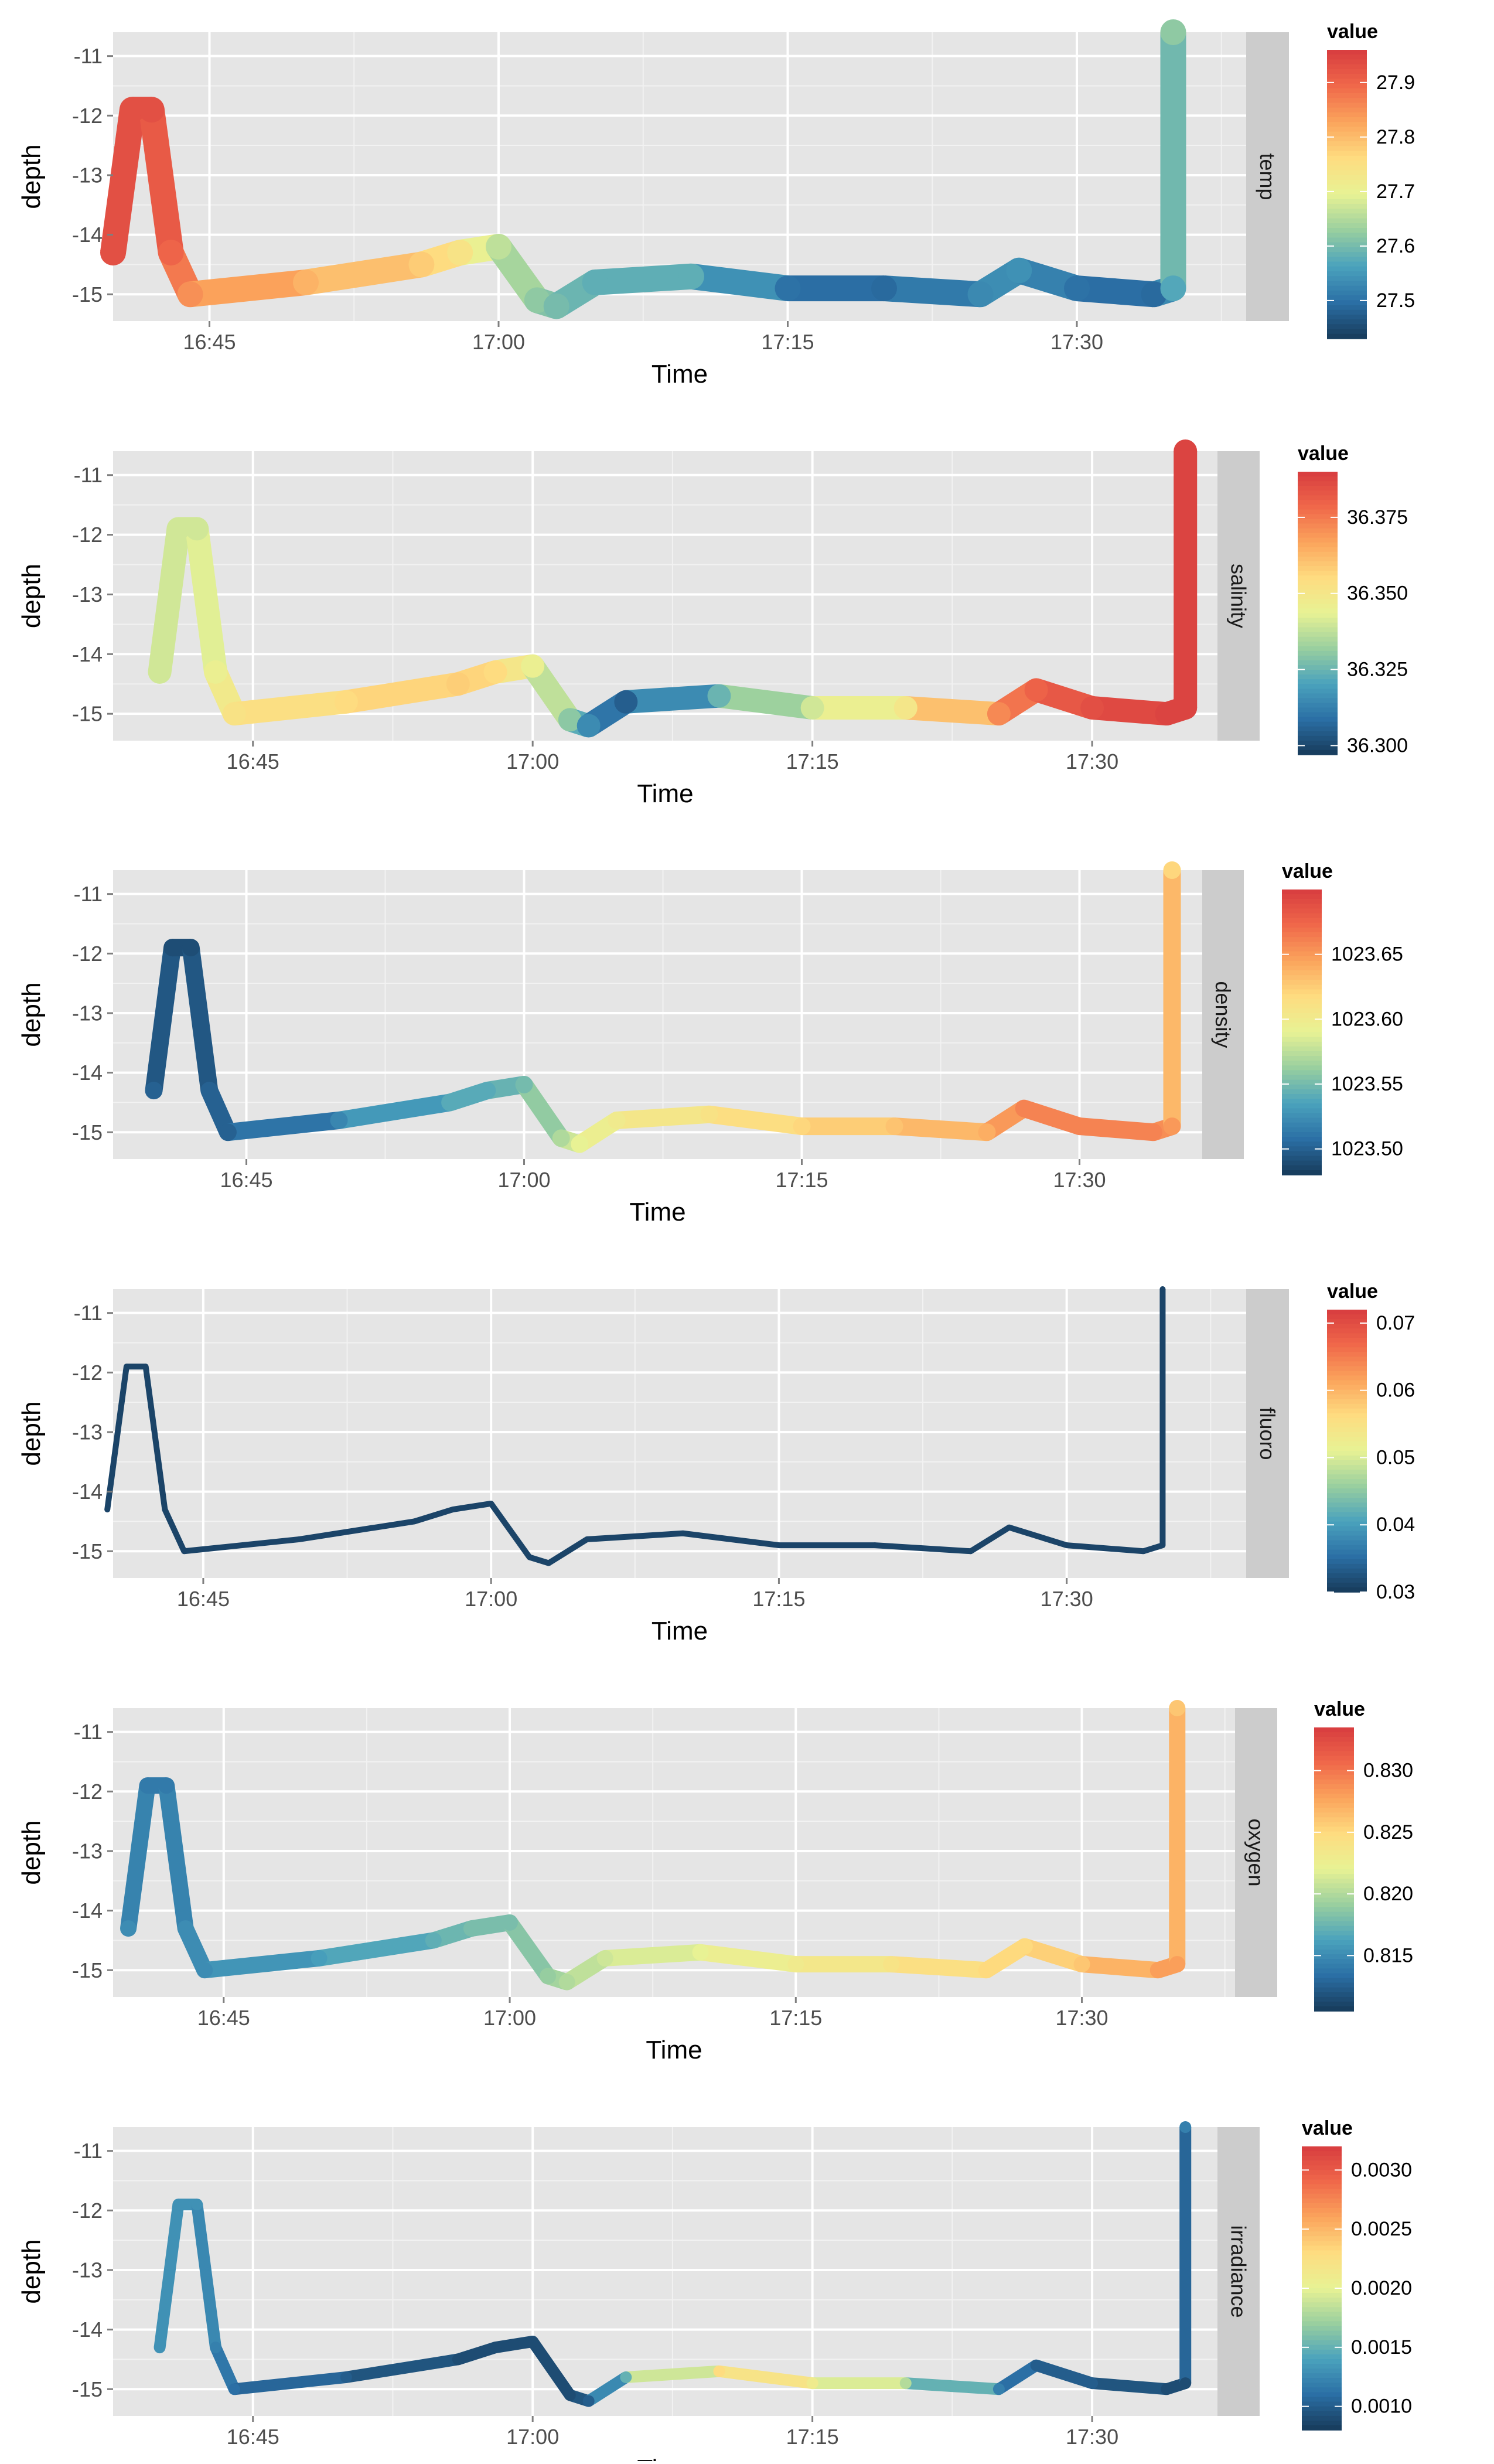  Describe the element at coordinates (665, 794) in the screenshot. I see `x-axis-title: Time` at that location.